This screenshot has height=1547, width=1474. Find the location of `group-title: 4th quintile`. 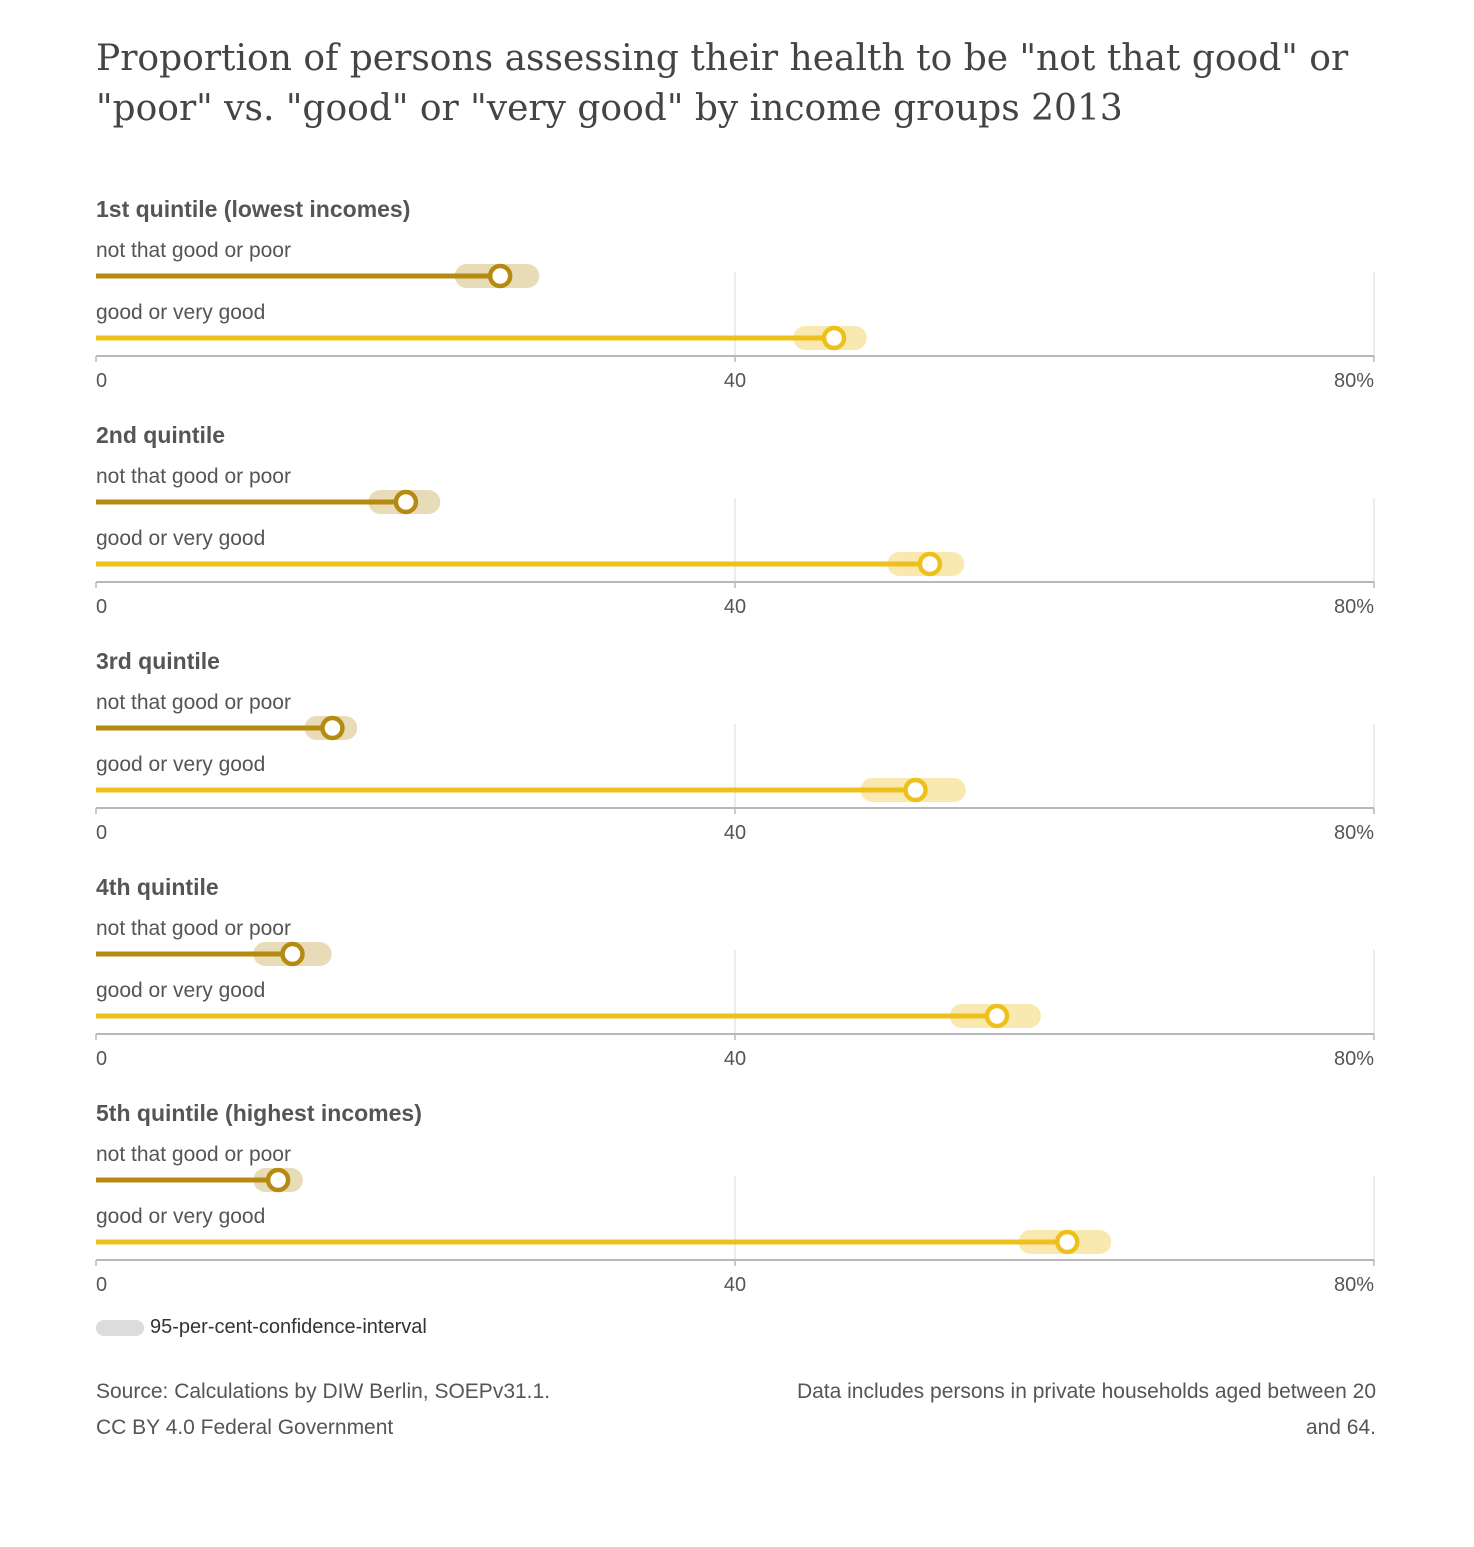

group-title: 4th quintile is located at coordinates (157, 887).